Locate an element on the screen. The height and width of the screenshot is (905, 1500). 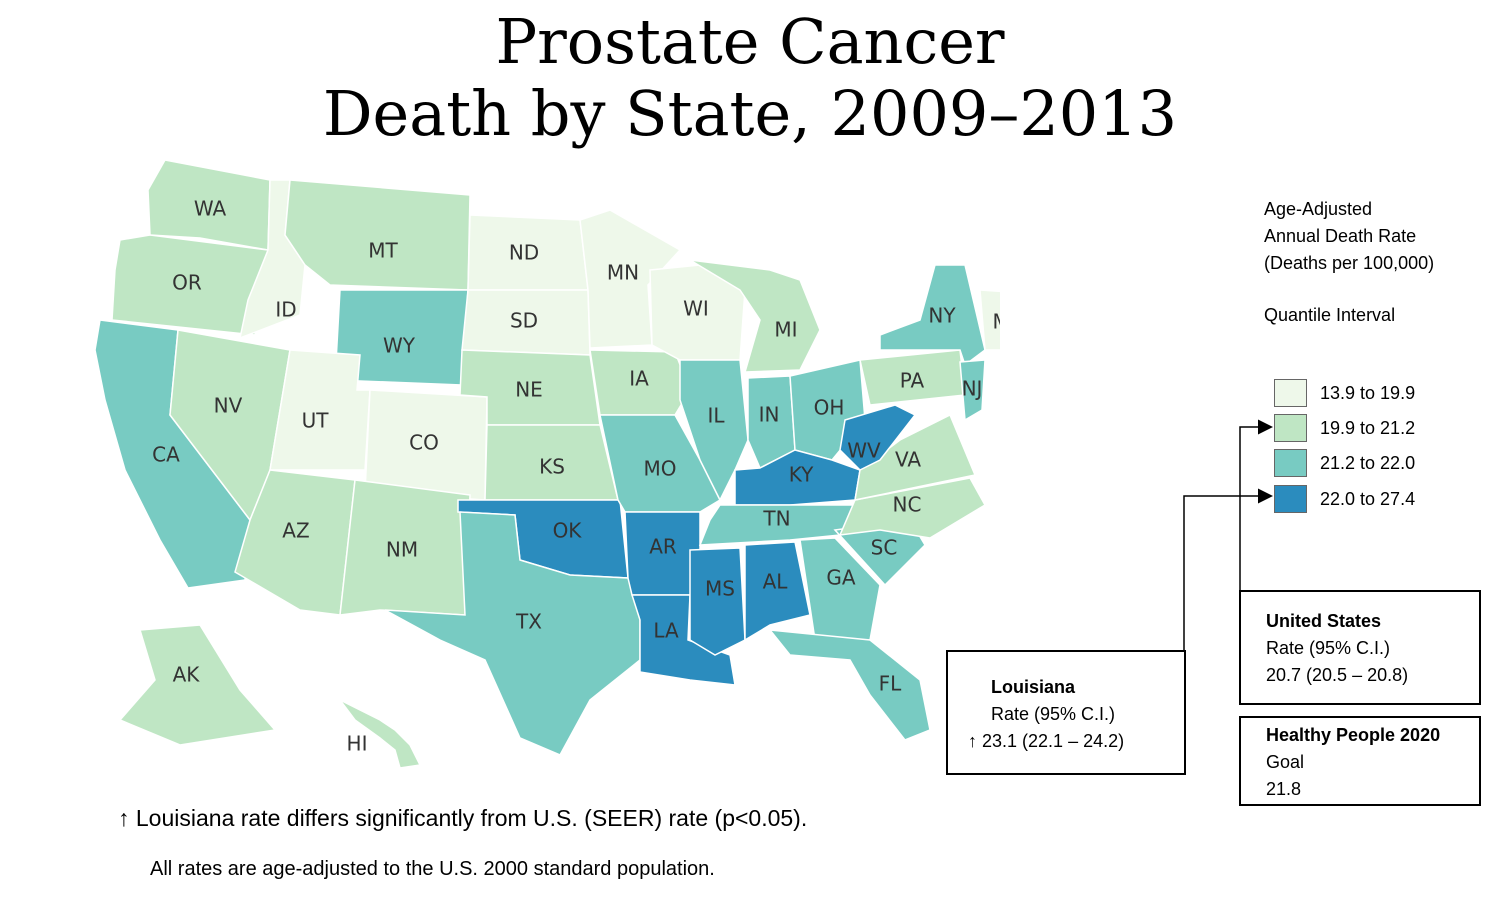
legend-item: 19.9 to 21.2 is located at coordinates (1344, 428).